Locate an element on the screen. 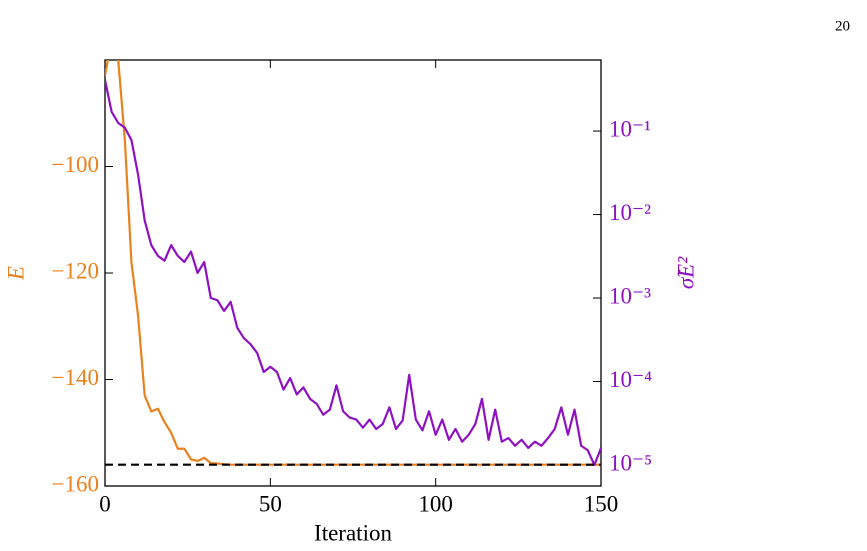 Image resolution: width=867 pixels, height=551 pixels. page-number: 20 is located at coordinates (842, 26).